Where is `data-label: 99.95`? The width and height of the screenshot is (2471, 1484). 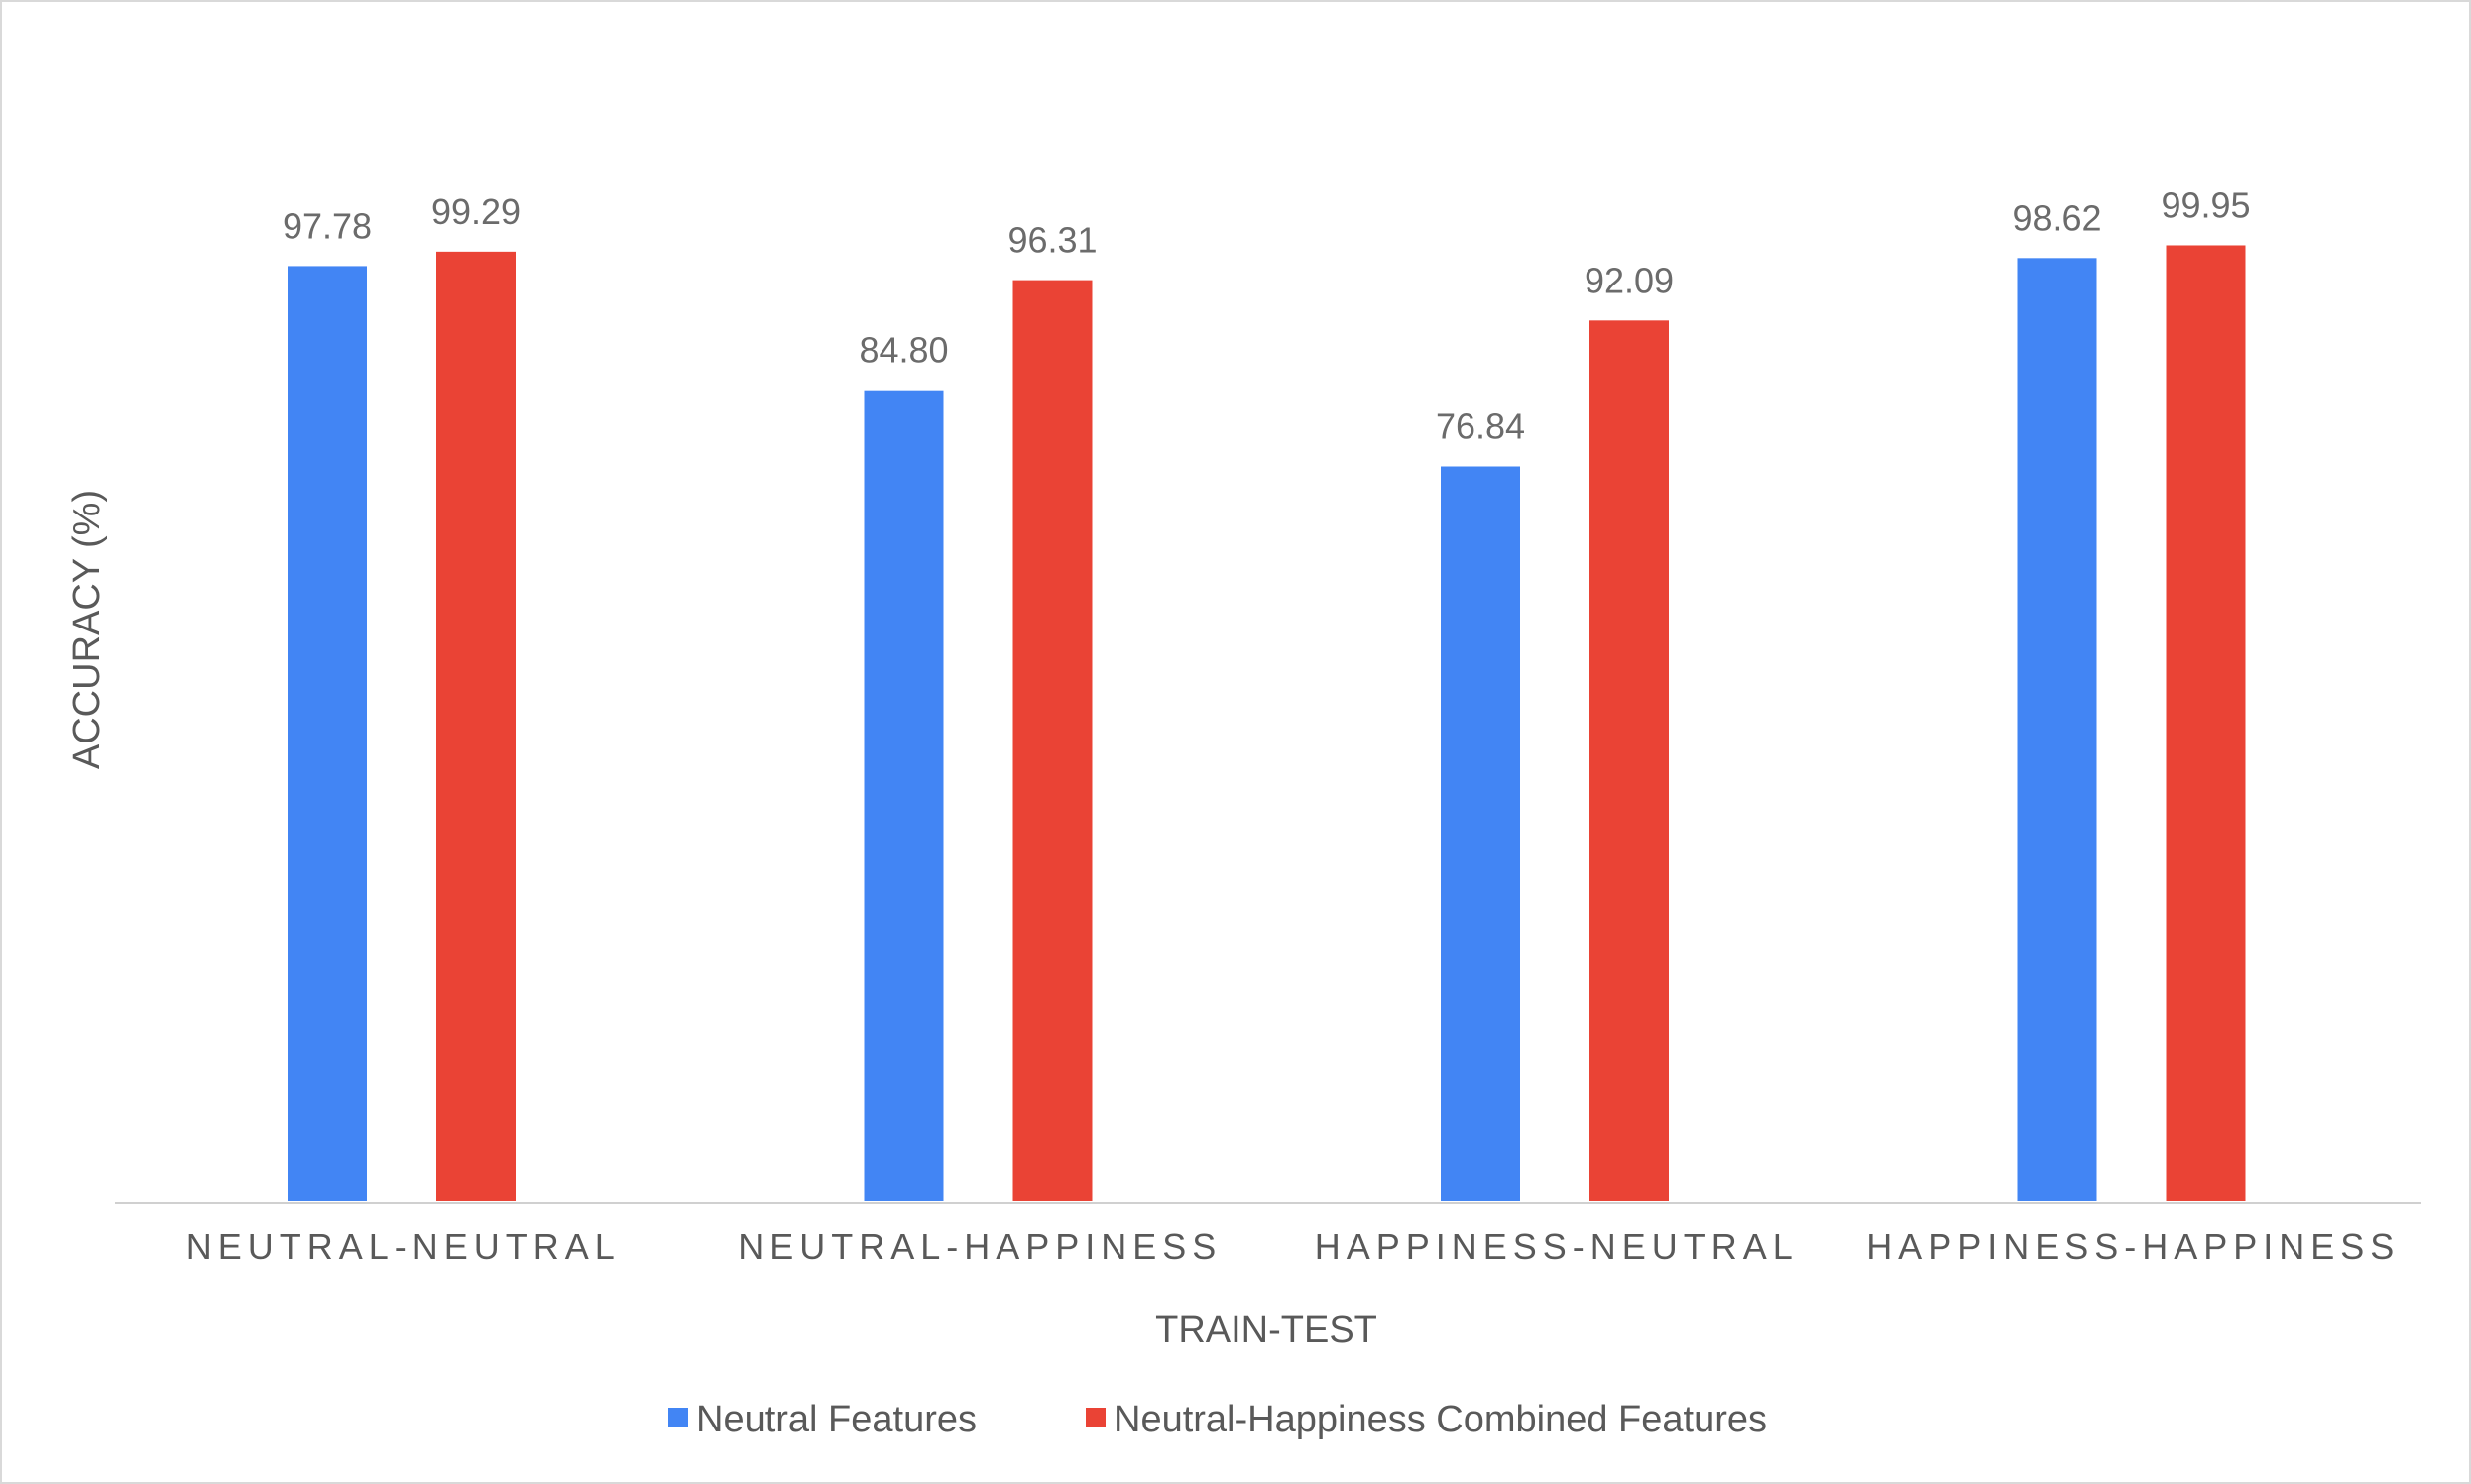
data-label: 99.95 is located at coordinates (2205, 204).